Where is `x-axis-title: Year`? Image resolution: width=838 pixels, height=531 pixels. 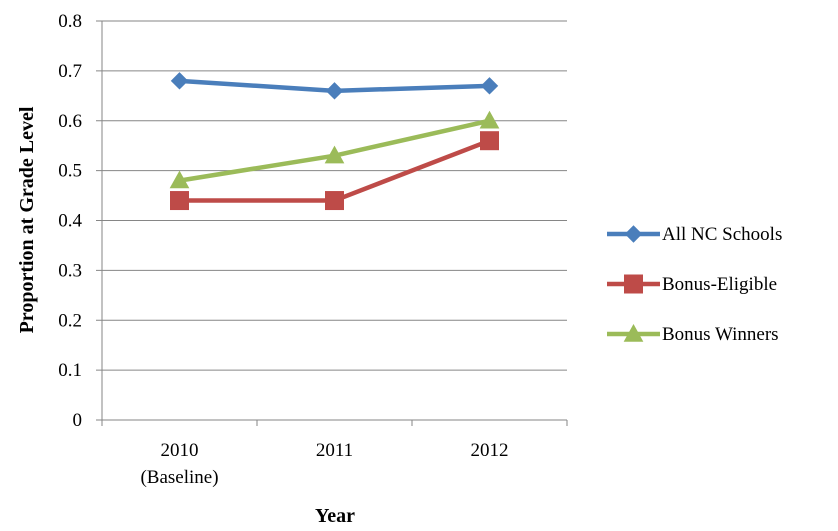
x-axis-title: Year is located at coordinates (335, 516).